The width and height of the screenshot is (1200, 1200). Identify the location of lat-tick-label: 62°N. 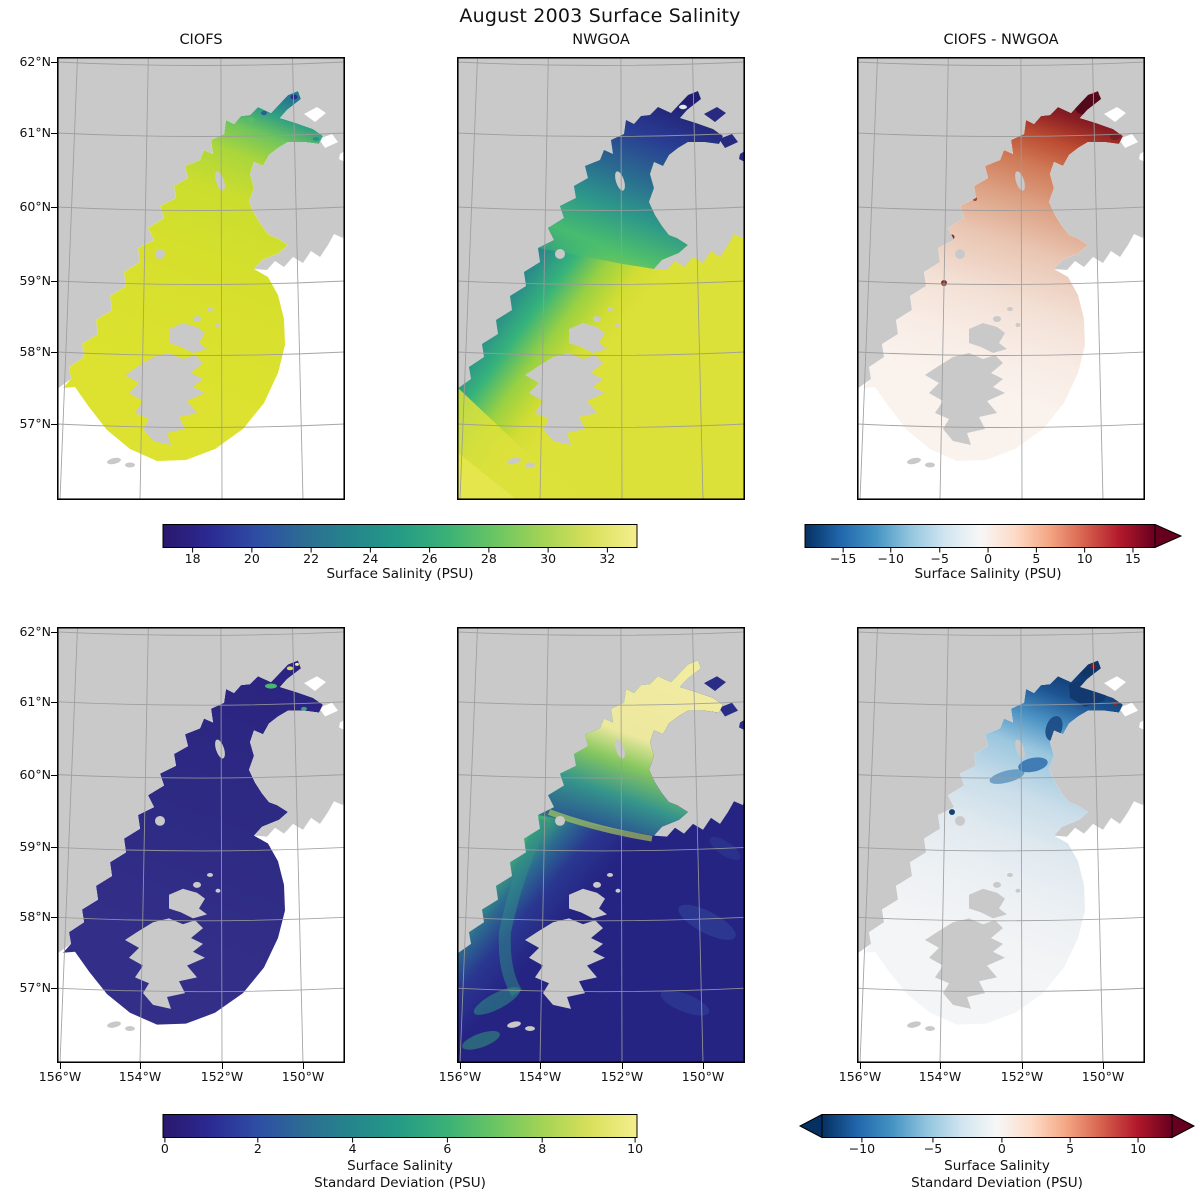
(35, 631).